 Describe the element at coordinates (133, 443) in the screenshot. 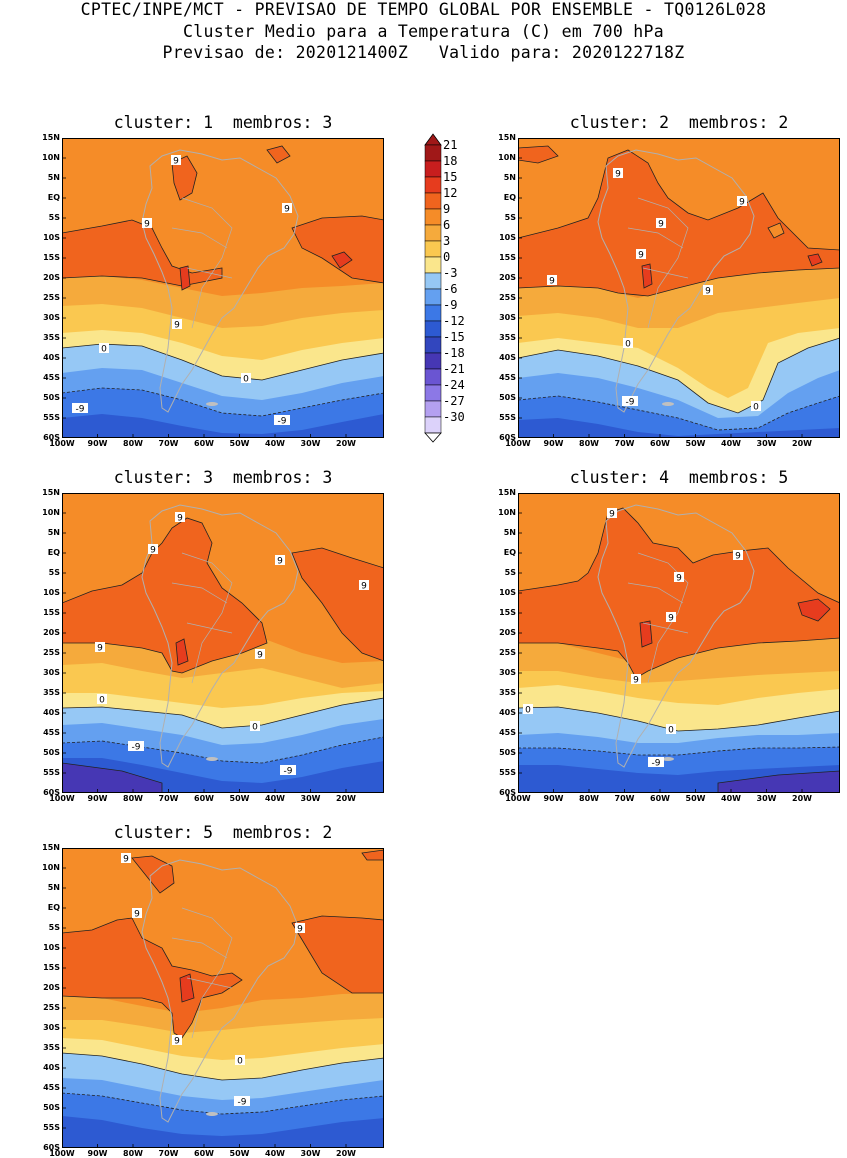

I see `longitude-label: 80W` at that location.